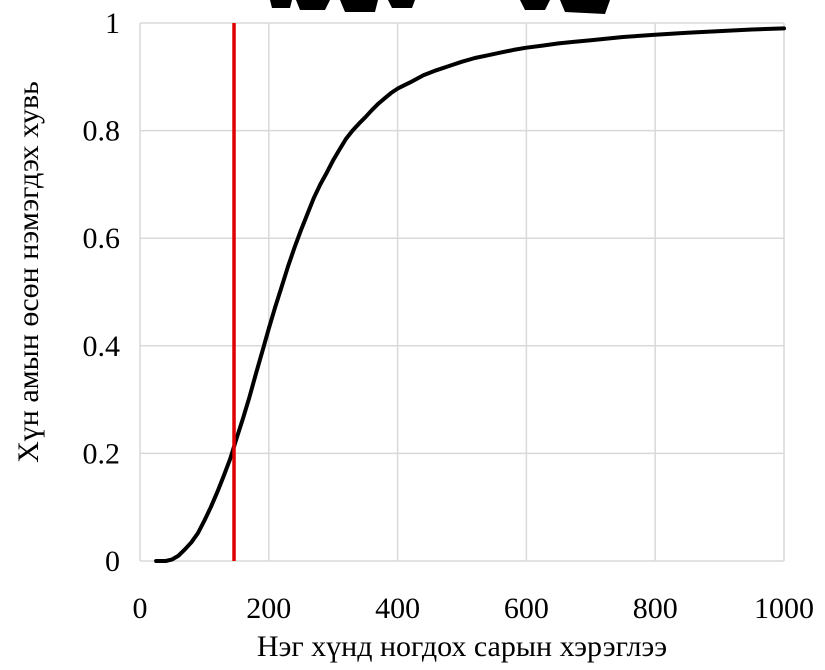 This screenshot has height=670, width=825. What do you see at coordinates (462, 646) in the screenshot?
I see `x-axis-title: Нэг хүнд ногдох сарын хэрэглээ` at bounding box center [462, 646].